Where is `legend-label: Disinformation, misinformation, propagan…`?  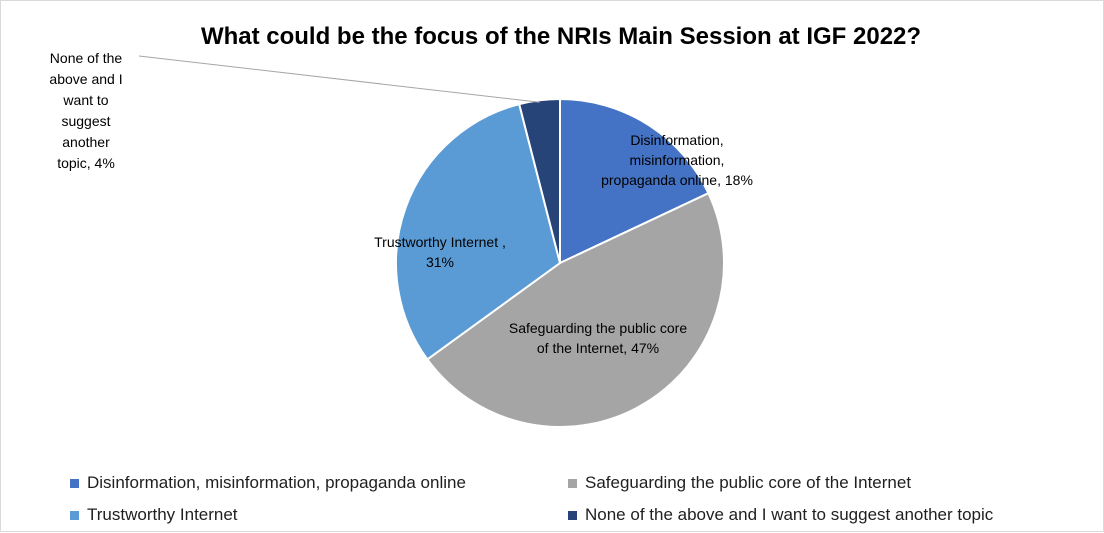
legend-label: Disinformation, misinformation, propagan… is located at coordinates (276, 482).